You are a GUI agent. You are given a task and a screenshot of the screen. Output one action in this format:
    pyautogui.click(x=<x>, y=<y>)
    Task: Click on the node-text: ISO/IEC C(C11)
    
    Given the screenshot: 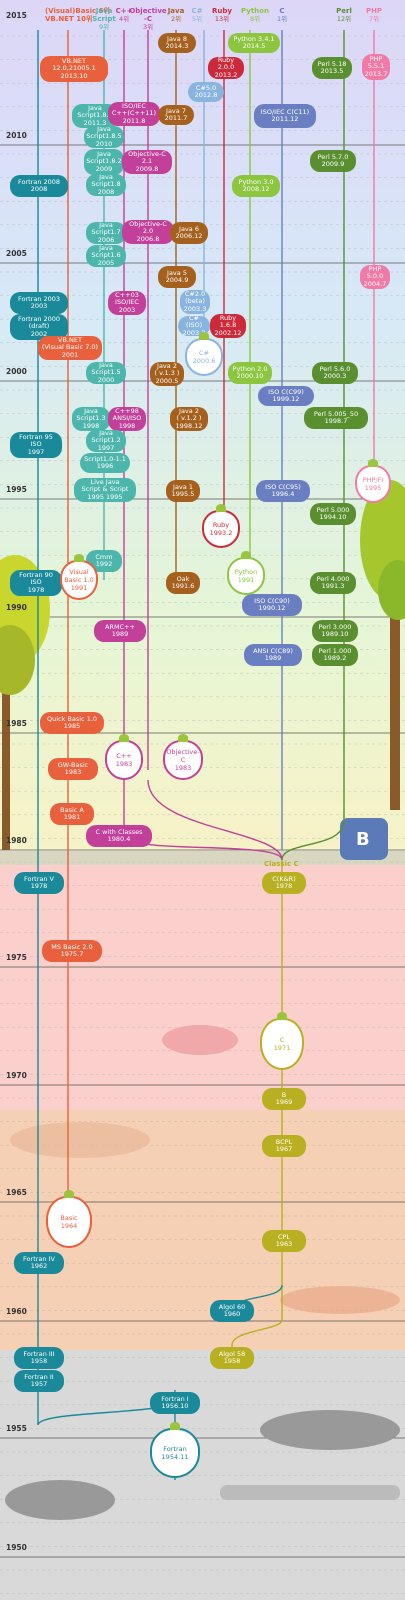 What is the action you would take?
    pyautogui.click(x=285, y=111)
    